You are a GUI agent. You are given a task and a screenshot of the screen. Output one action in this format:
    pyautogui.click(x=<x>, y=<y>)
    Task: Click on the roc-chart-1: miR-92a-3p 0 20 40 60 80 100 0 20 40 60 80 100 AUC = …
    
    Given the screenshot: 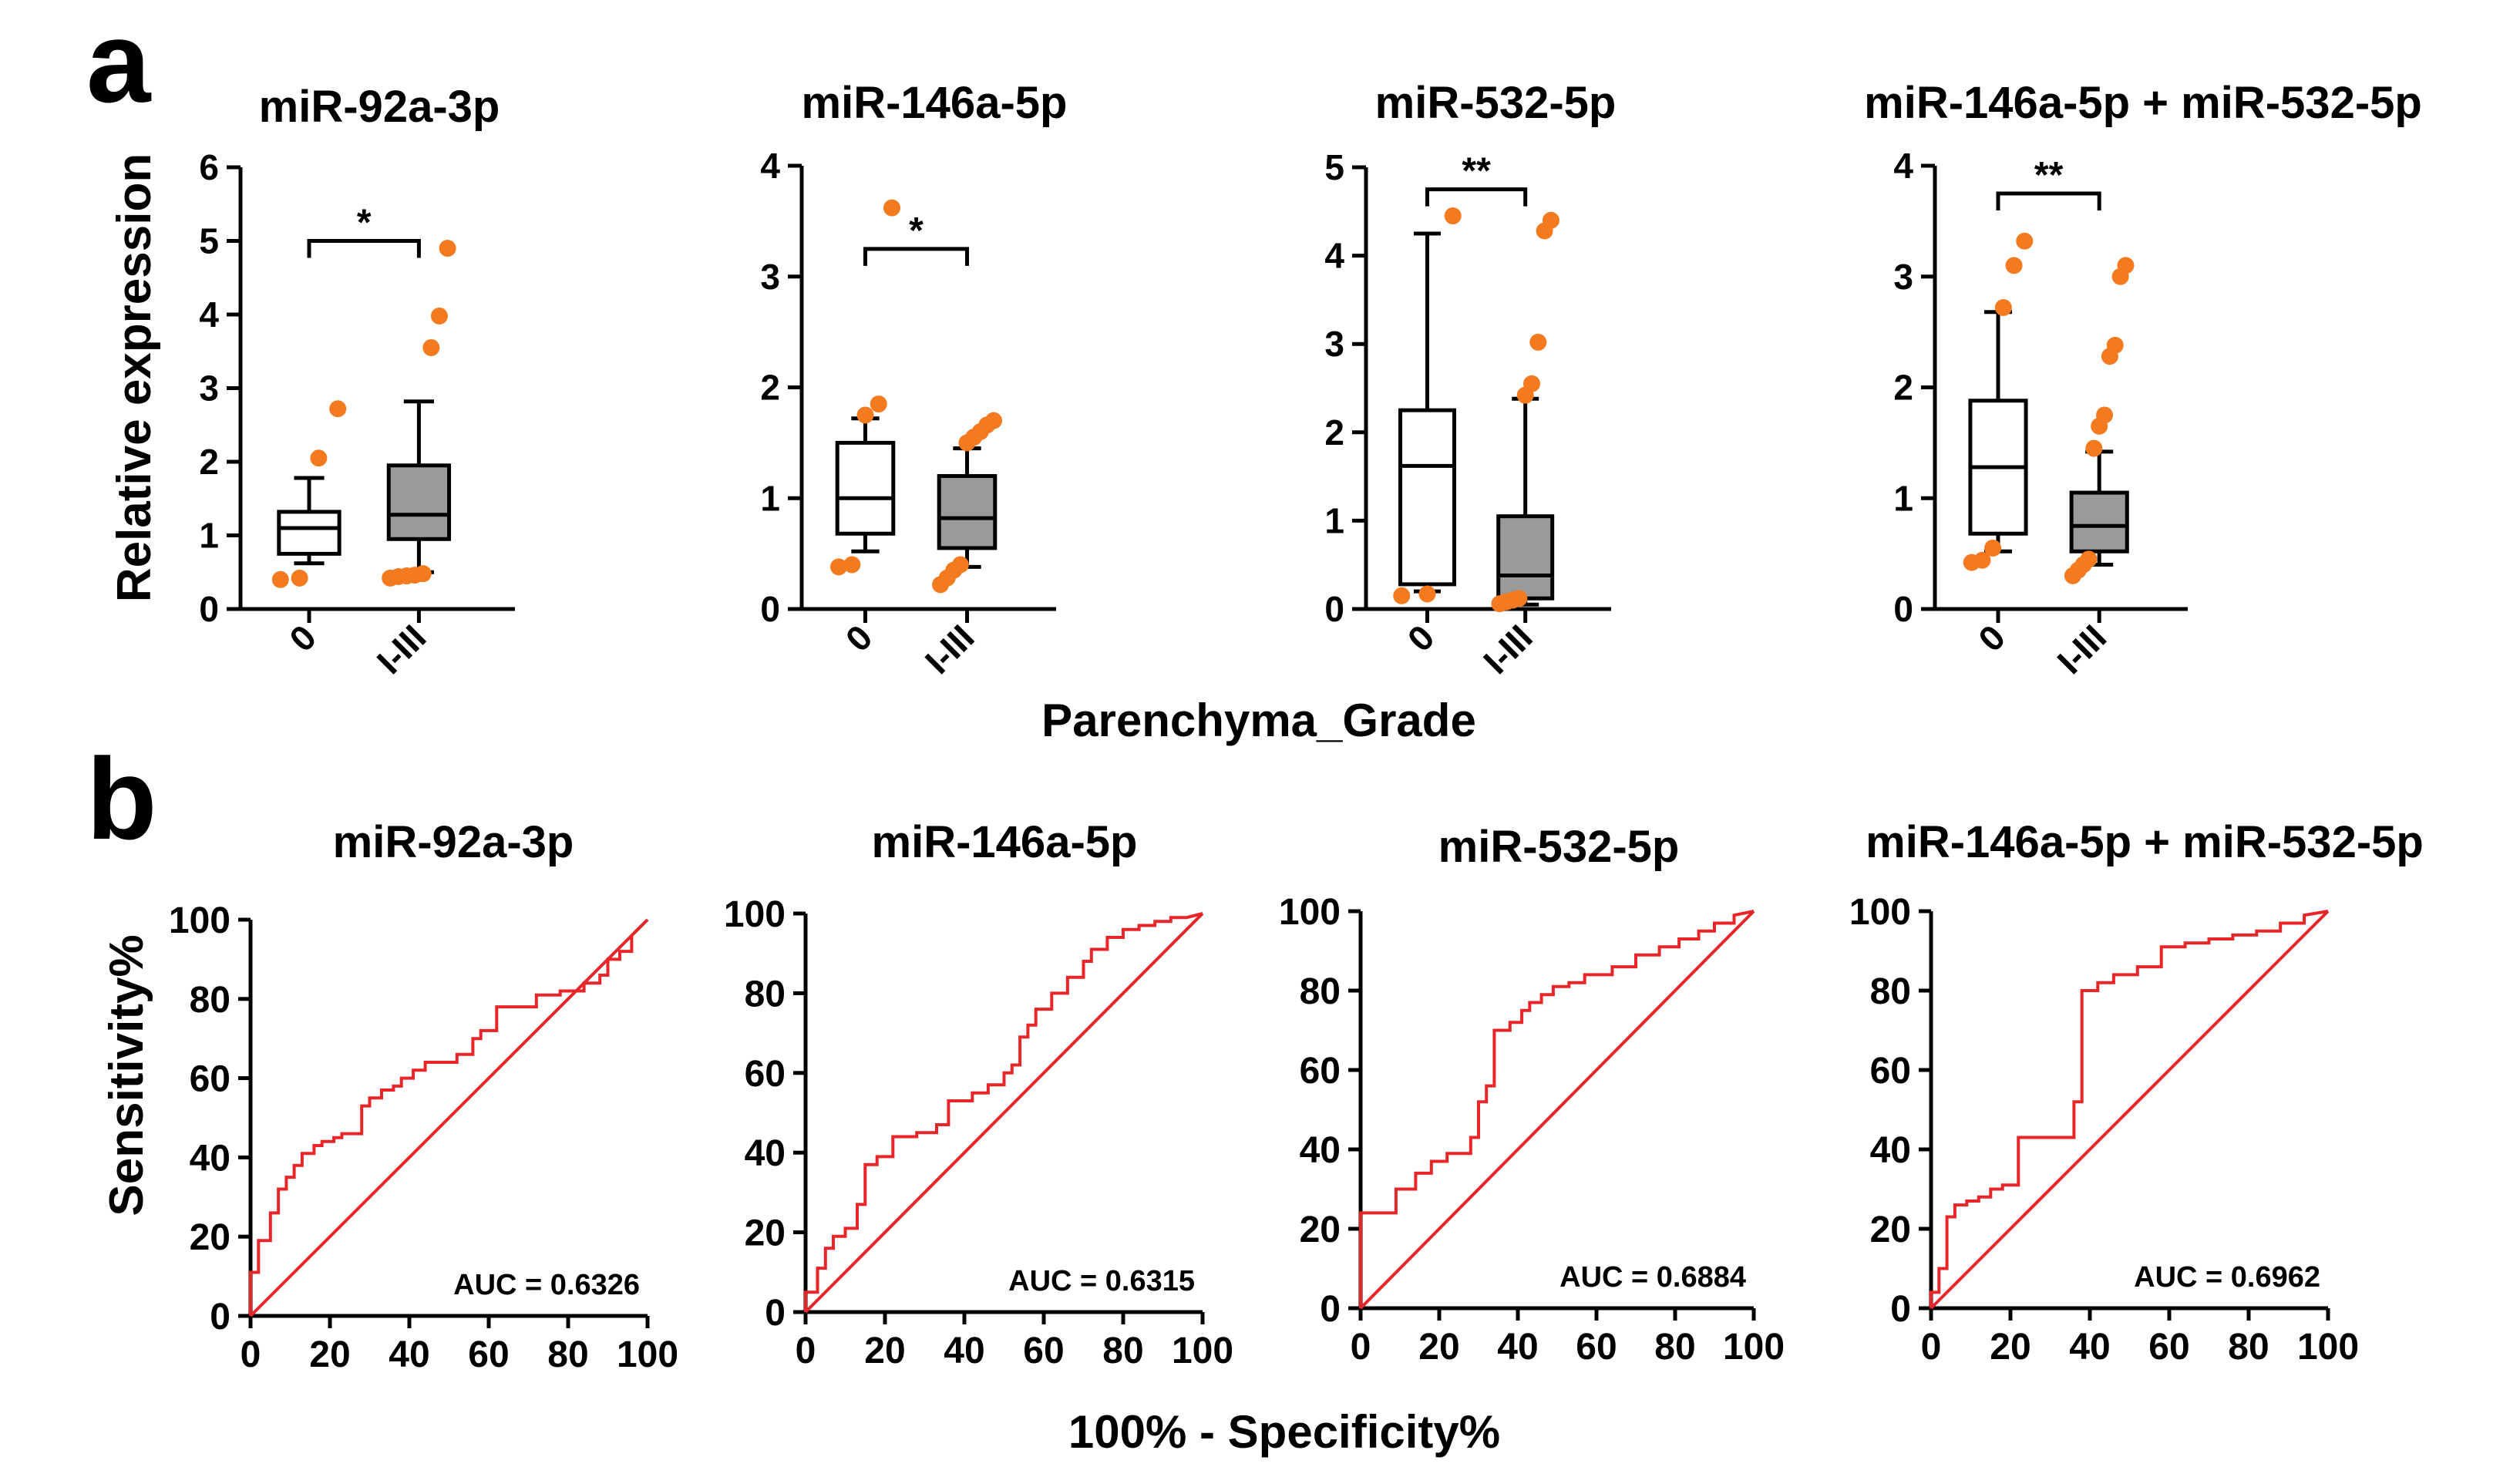 What is the action you would take?
    pyautogui.click(x=424, y=1096)
    